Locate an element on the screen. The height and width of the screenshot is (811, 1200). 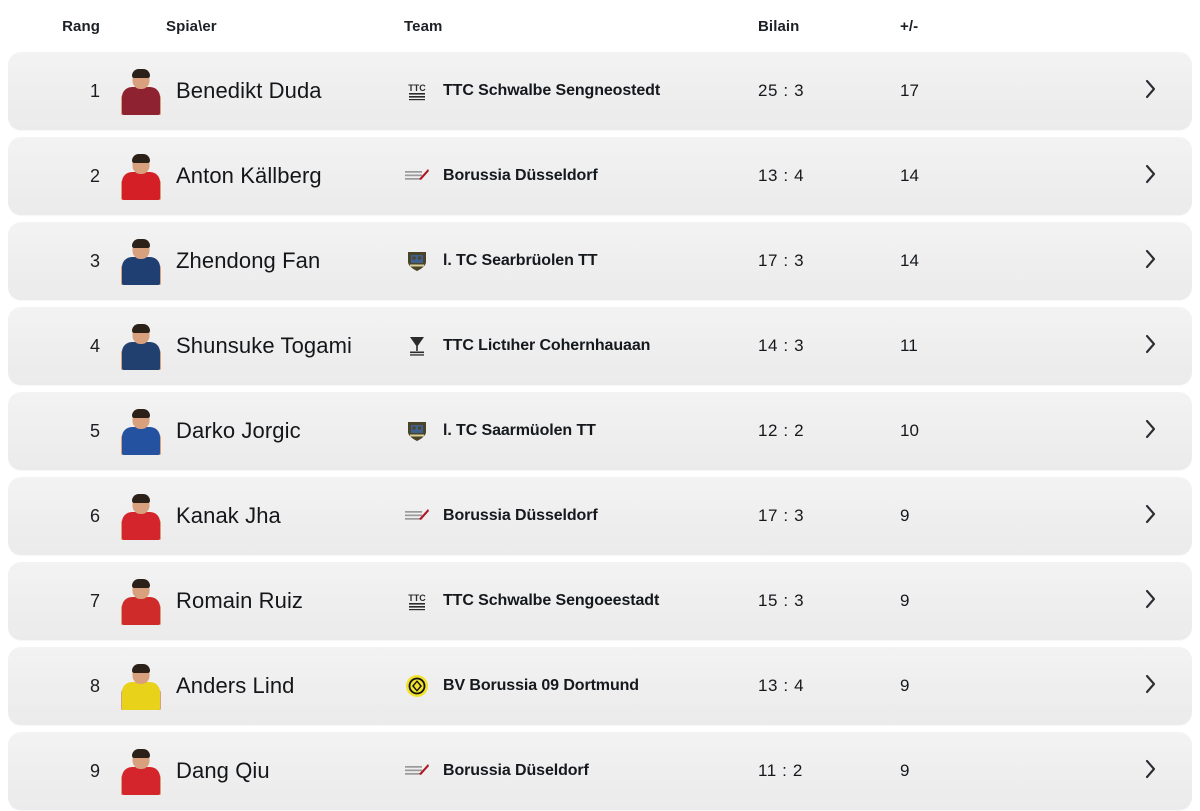
cell-plusminus: 14 is located at coordinates (909, 260).